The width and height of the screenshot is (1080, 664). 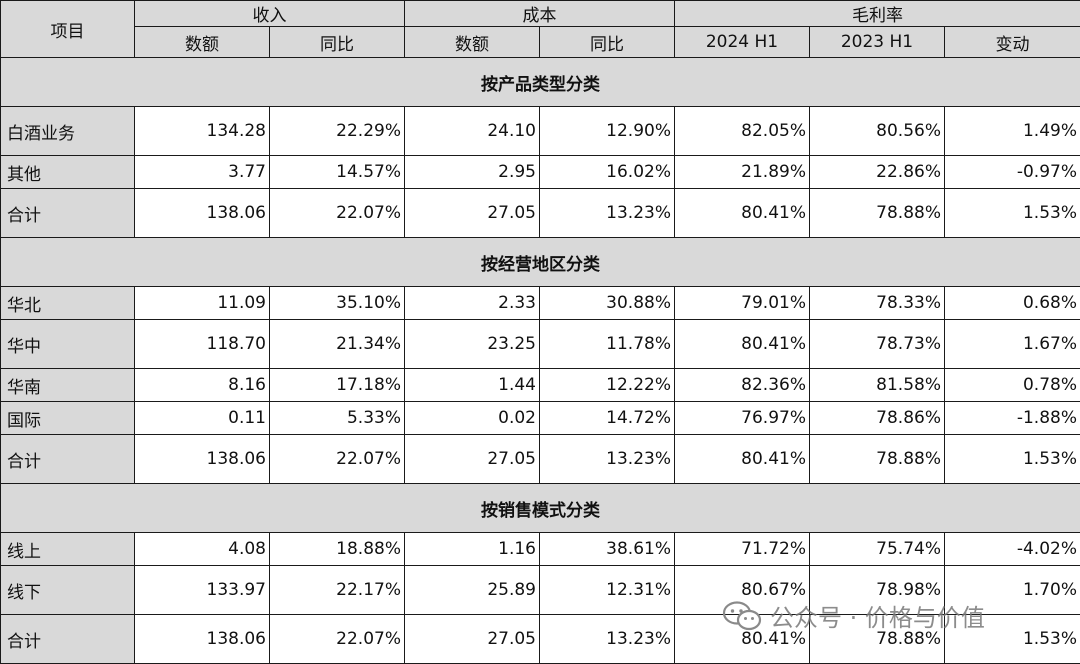 I want to click on cell: 23.25, so click(x=472, y=344).